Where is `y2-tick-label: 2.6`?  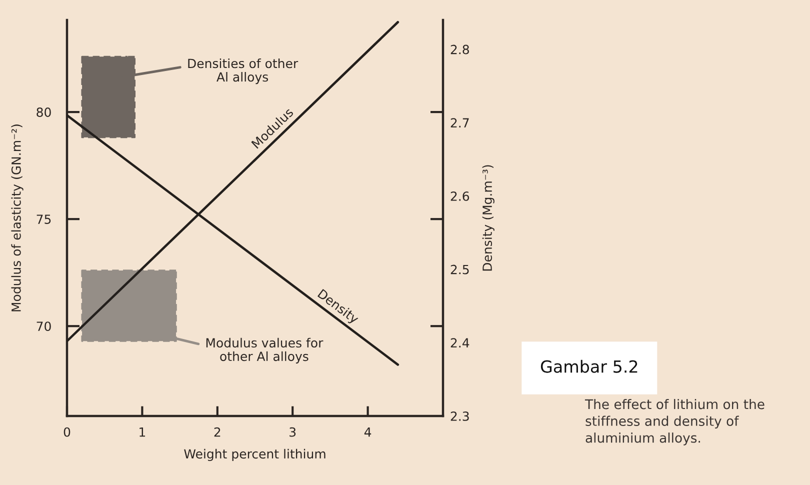 y2-tick-label: 2.6 is located at coordinates (460, 196).